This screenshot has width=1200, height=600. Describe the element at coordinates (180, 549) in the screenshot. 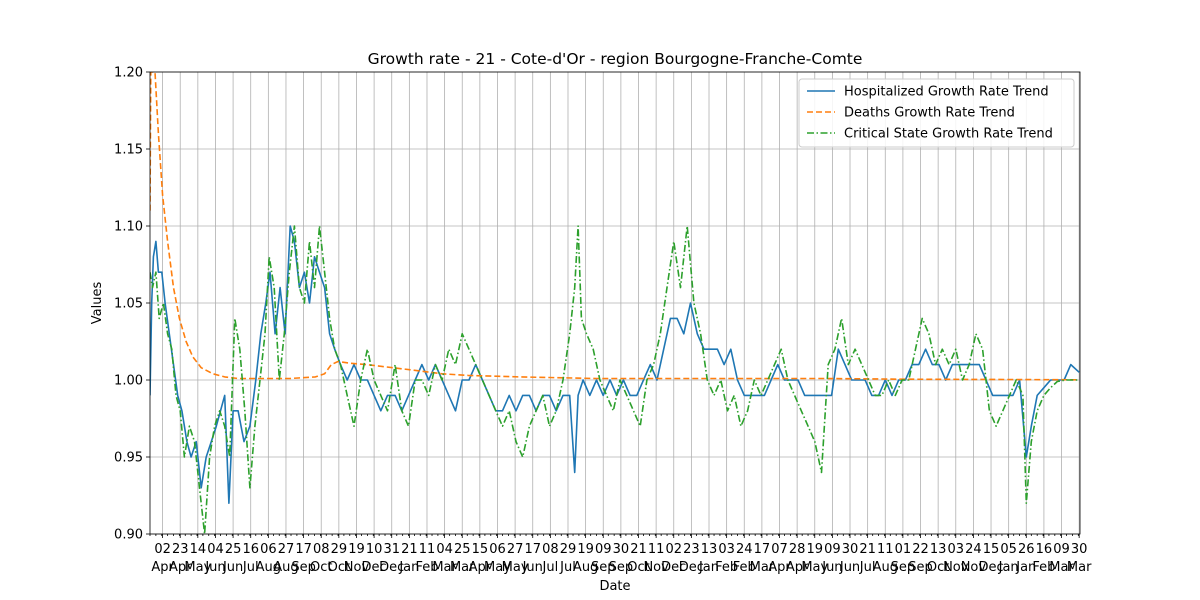

I see `x-tick-day: 23` at that location.